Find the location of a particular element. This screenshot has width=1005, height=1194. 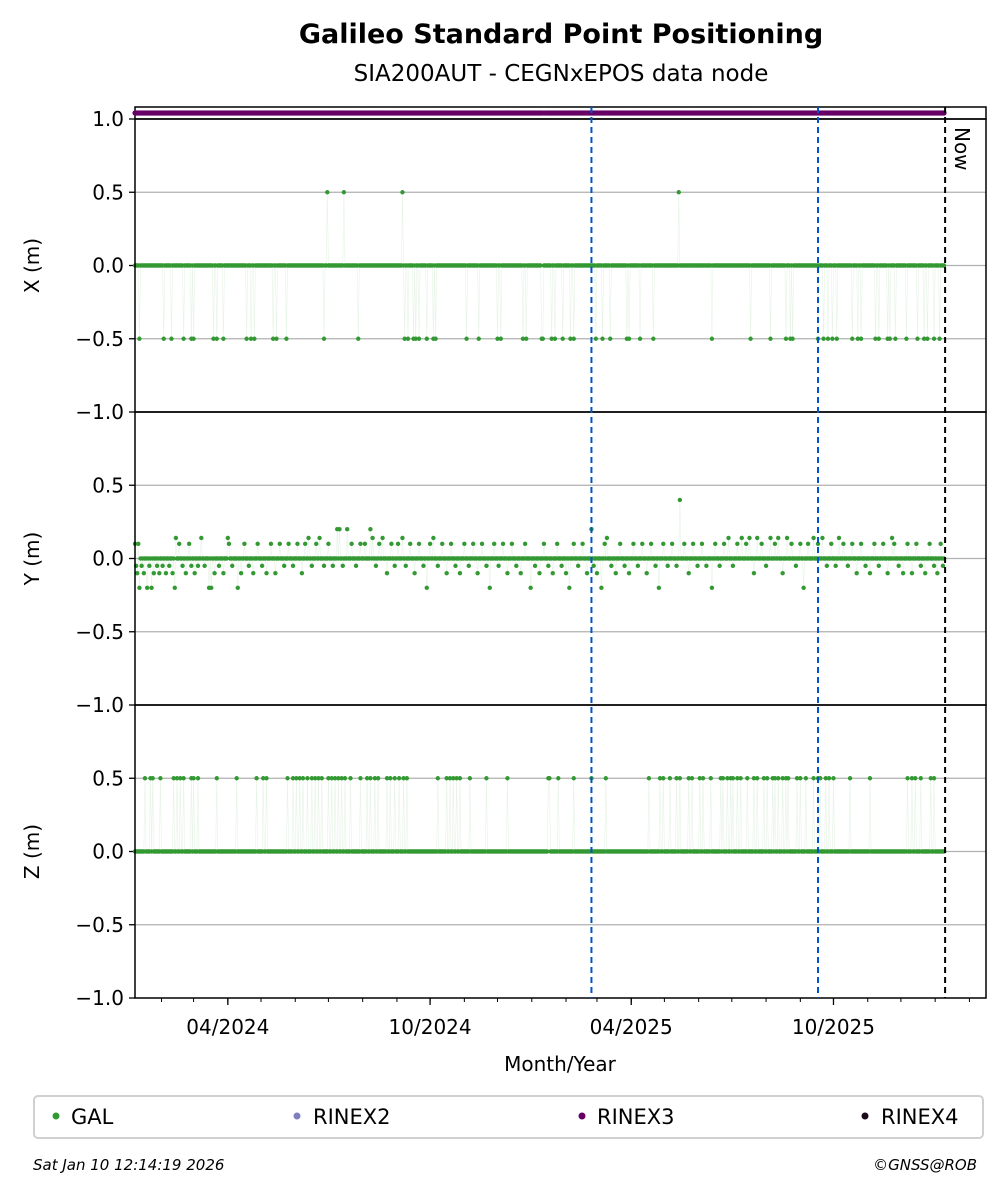

legend-label-rinex4: RINEX4 is located at coordinates (920, 1117).